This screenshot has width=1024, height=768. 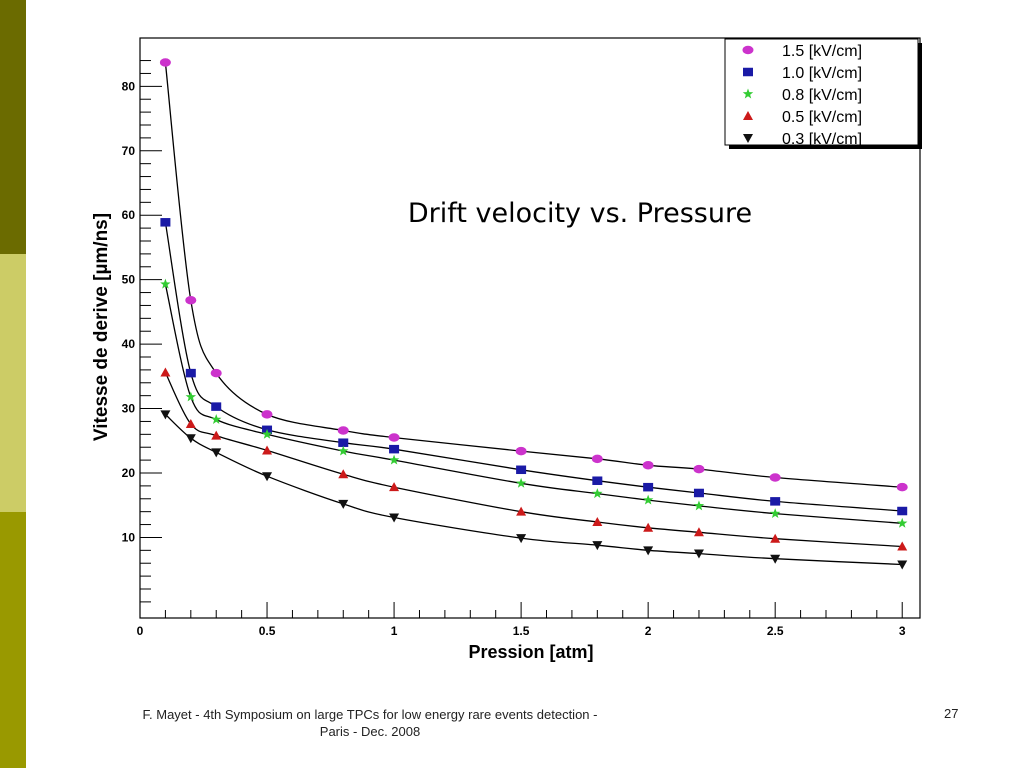 I want to click on sidebar-band-middle, so click(x=13, y=383).